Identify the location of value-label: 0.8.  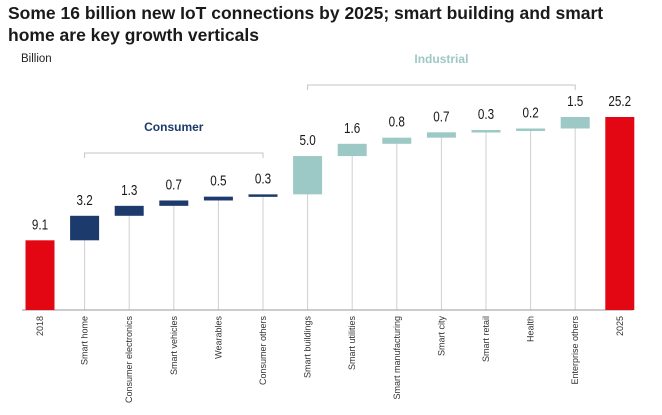
(397, 121).